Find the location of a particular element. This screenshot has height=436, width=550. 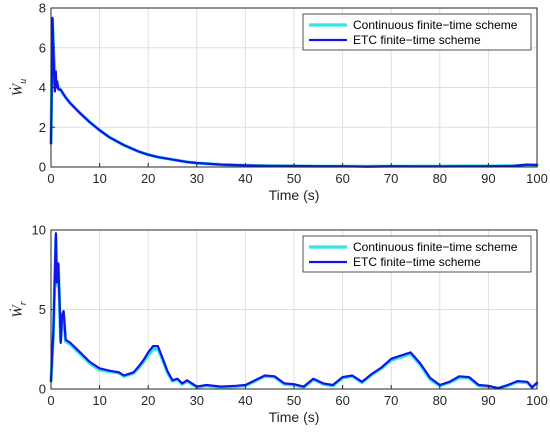

y-tick-label: 5 is located at coordinates (42, 309).